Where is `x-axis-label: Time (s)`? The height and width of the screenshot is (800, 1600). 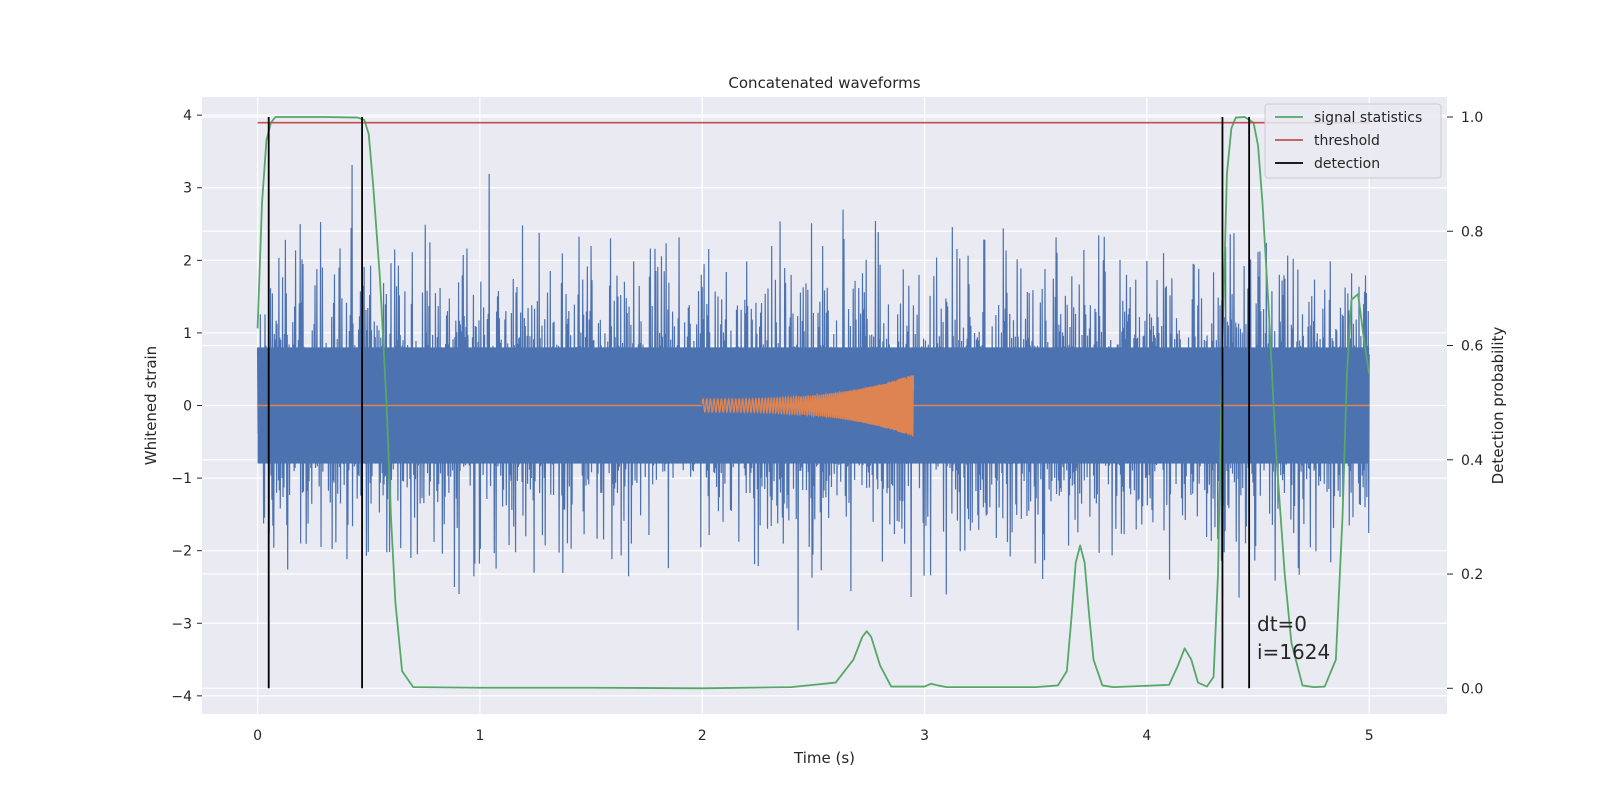 x-axis-label: Time (s) is located at coordinates (824, 758).